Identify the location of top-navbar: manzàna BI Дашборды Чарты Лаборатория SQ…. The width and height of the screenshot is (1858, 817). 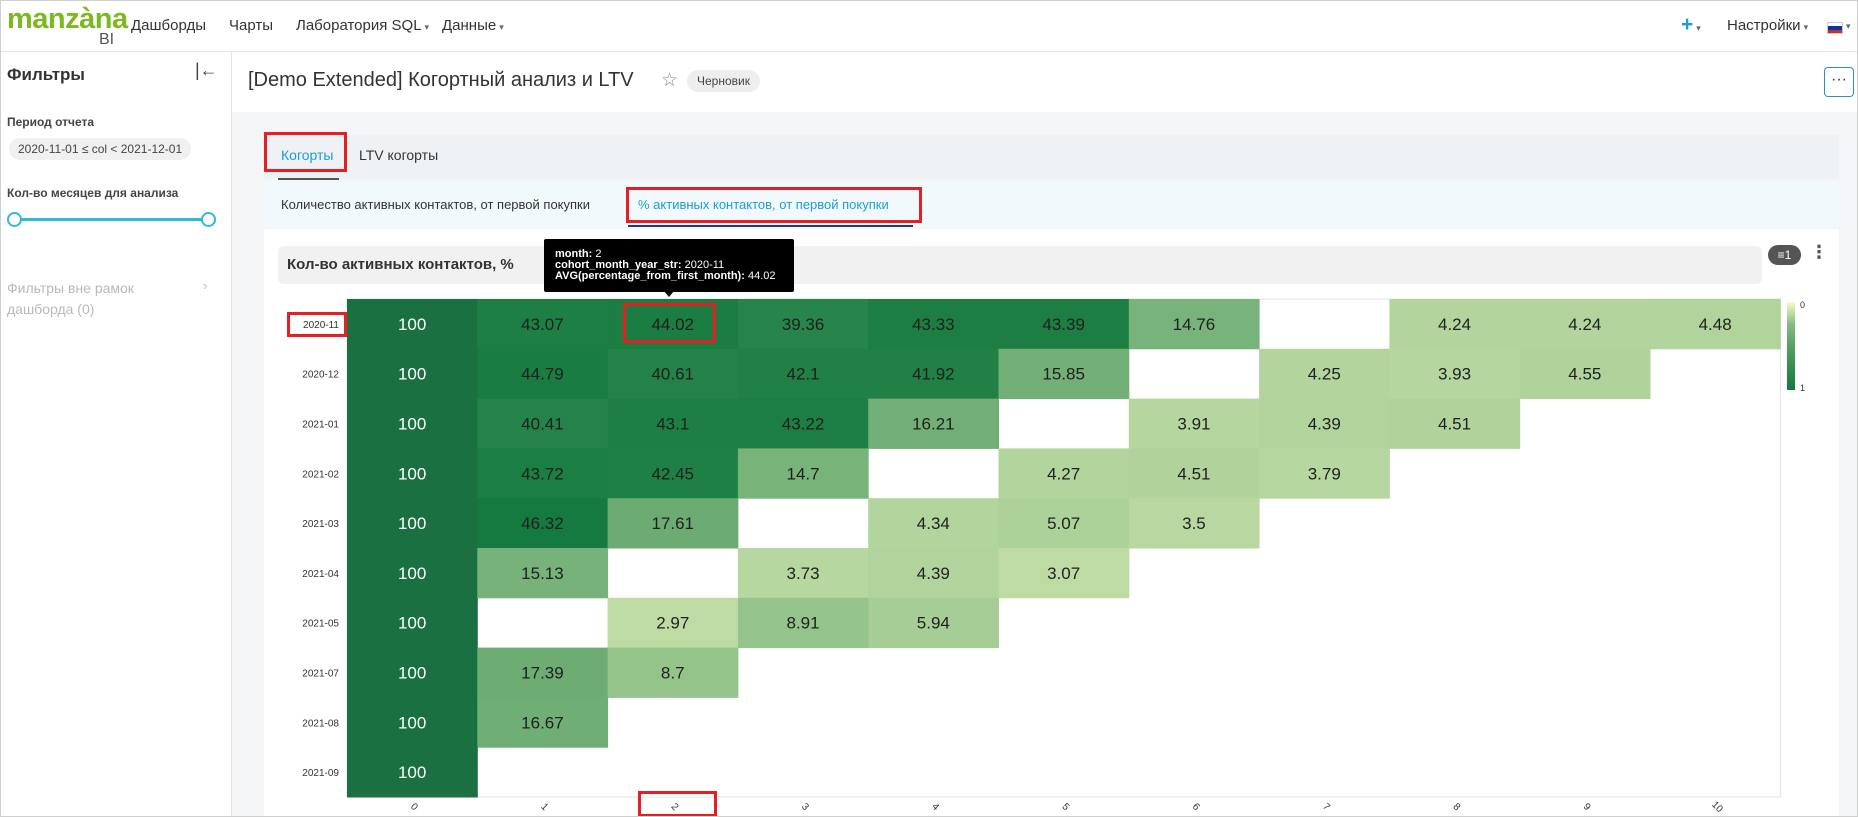
(929, 26).